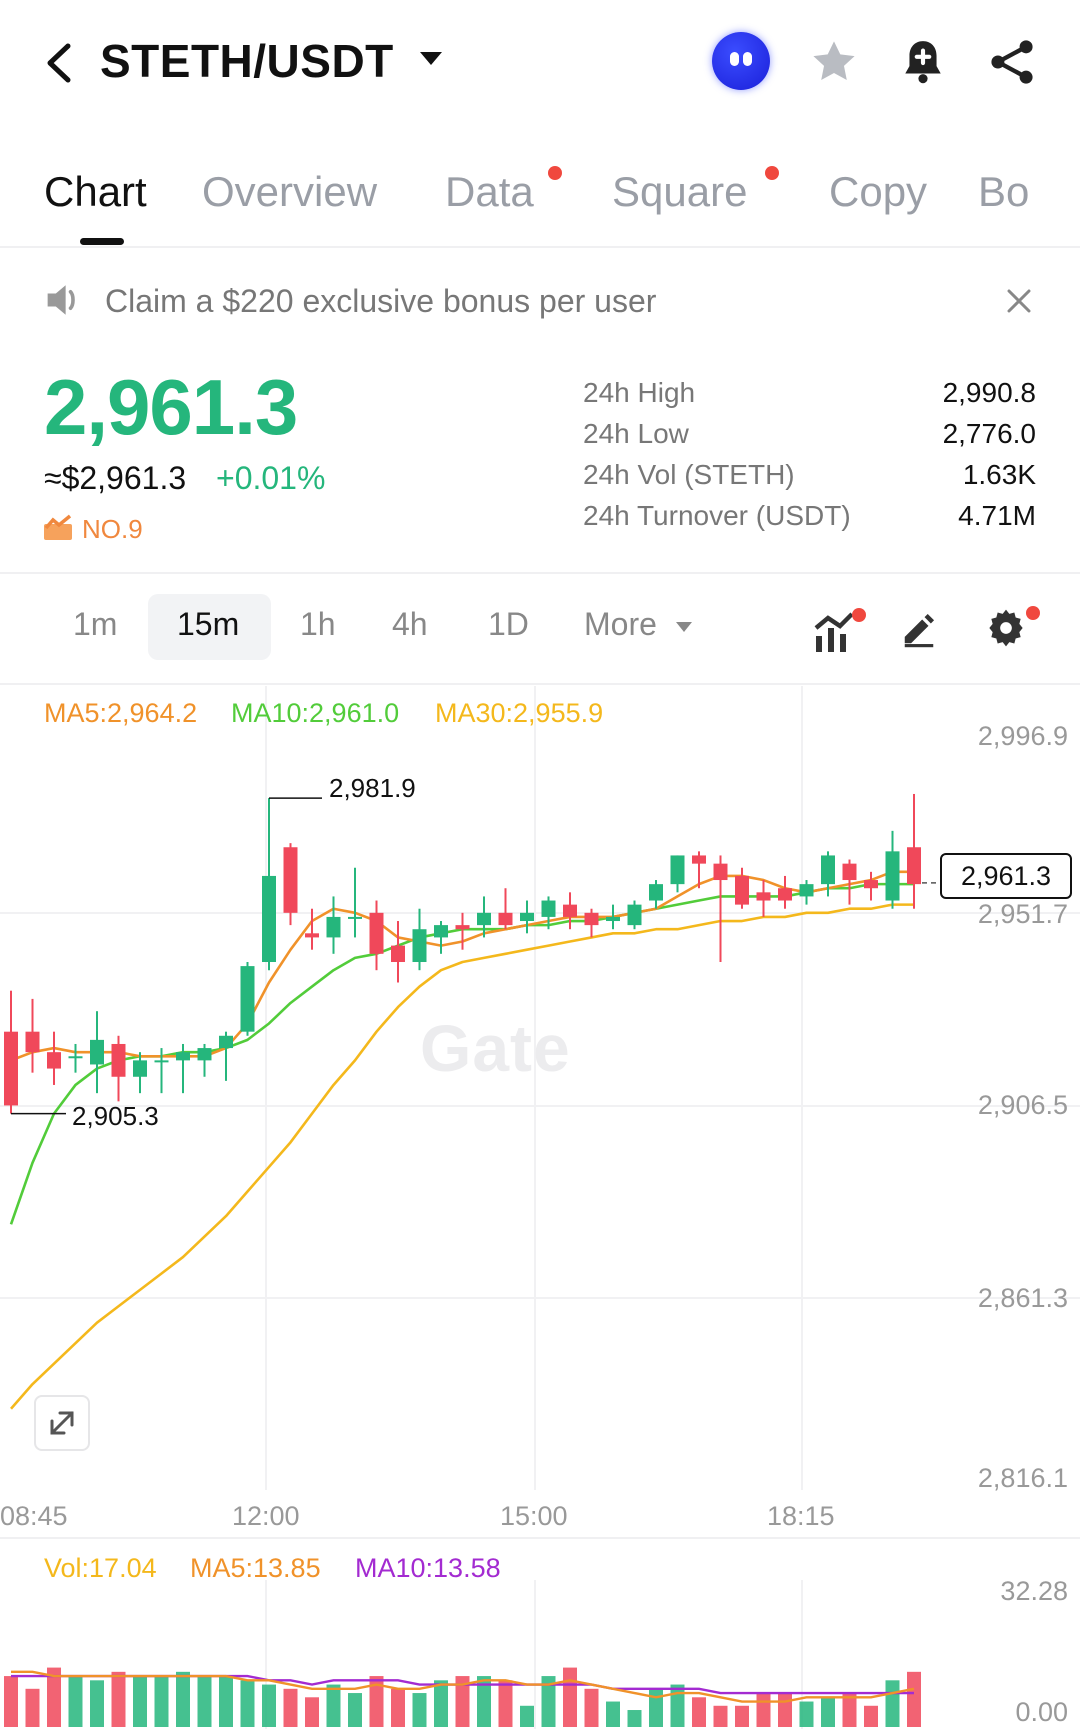 The width and height of the screenshot is (1080, 1729). I want to click on divider, so click(540, 573).